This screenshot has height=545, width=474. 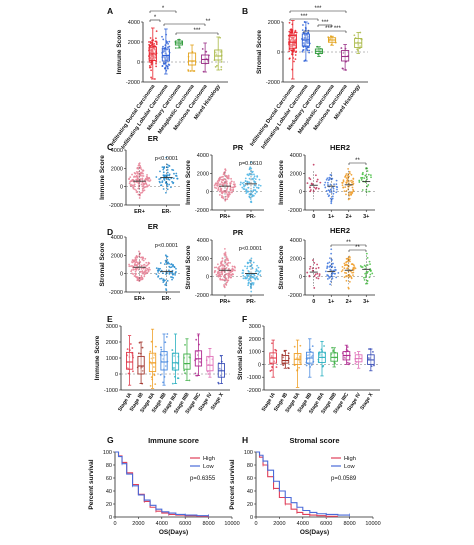 I want to click on panel-C-HER2-ytick-label: 2000, so click(x=296, y=174).